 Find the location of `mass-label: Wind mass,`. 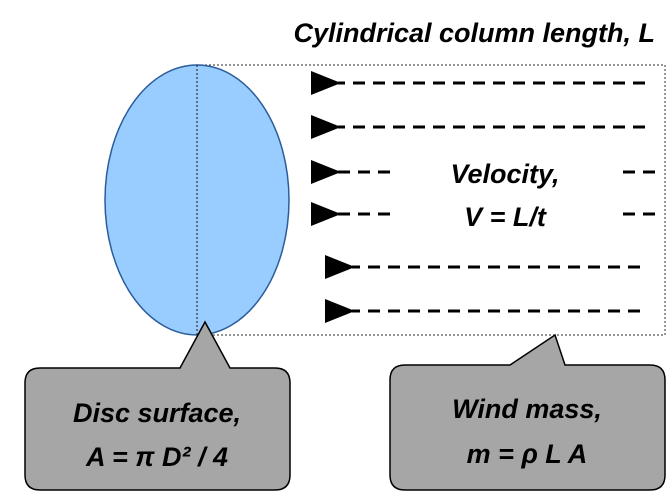

mass-label: Wind mass, is located at coordinates (527, 409).